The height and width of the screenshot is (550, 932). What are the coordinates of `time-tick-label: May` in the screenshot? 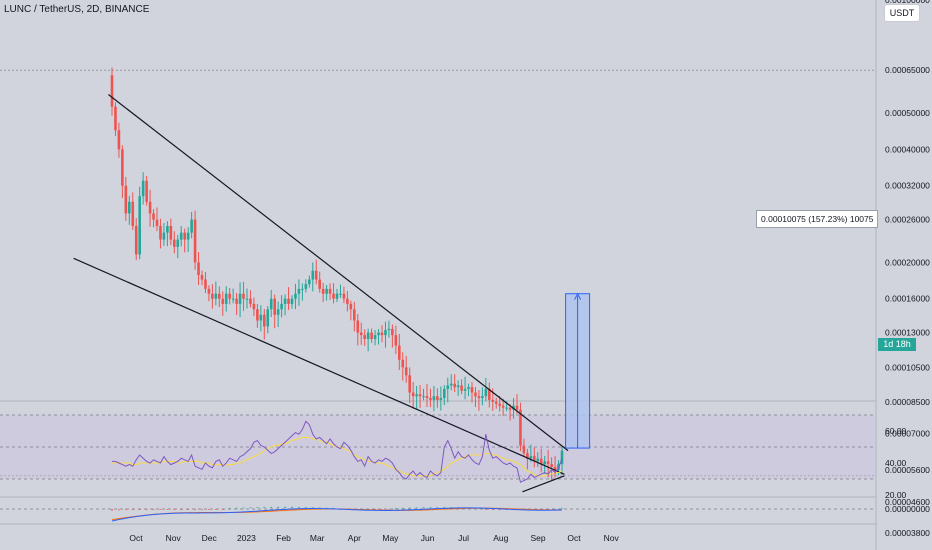 It's located at (390, 538).